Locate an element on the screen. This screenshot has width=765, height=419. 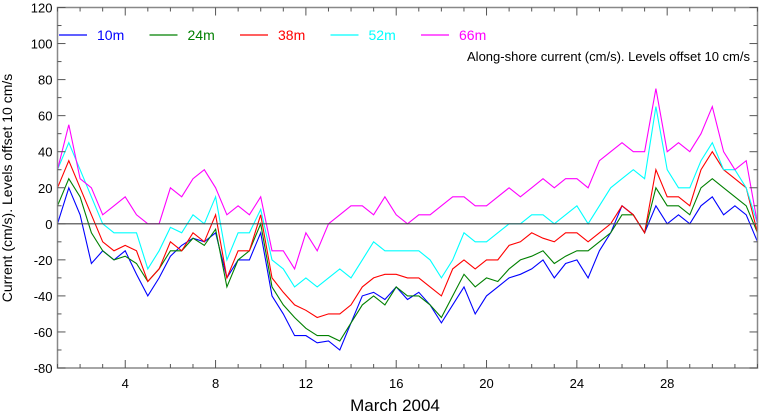
legend-label-66m: 66m is located at coordinates (472, 35).